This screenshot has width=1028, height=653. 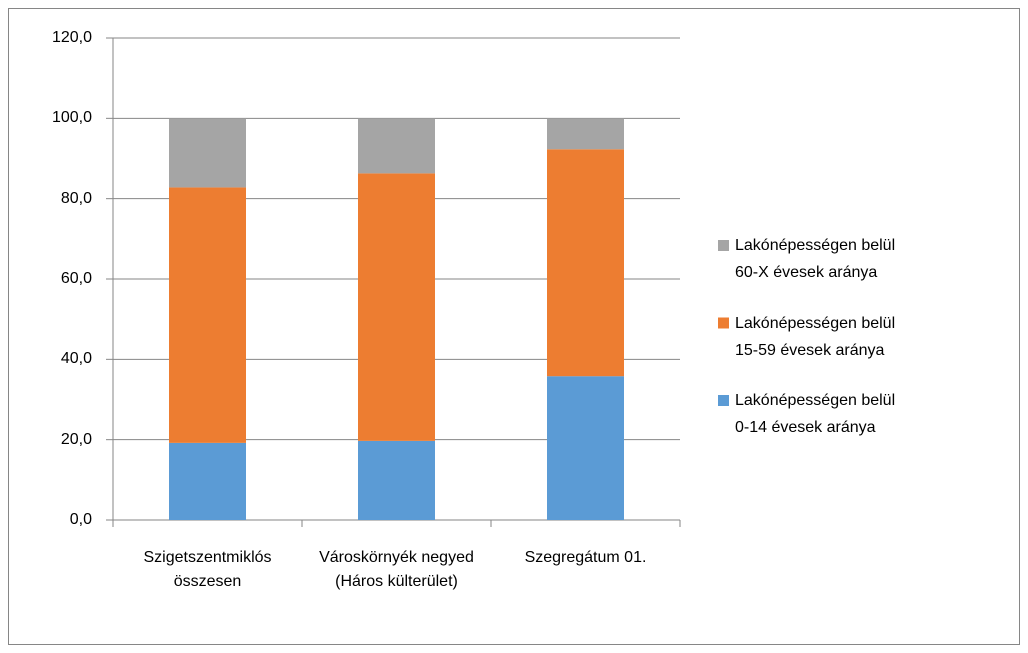 What do you see at coordinates (815, 414) in the screenshot?
I see `legend-label: Lakónépességen belül 0-14 évesek aránya` at bounding box center [815, 414].